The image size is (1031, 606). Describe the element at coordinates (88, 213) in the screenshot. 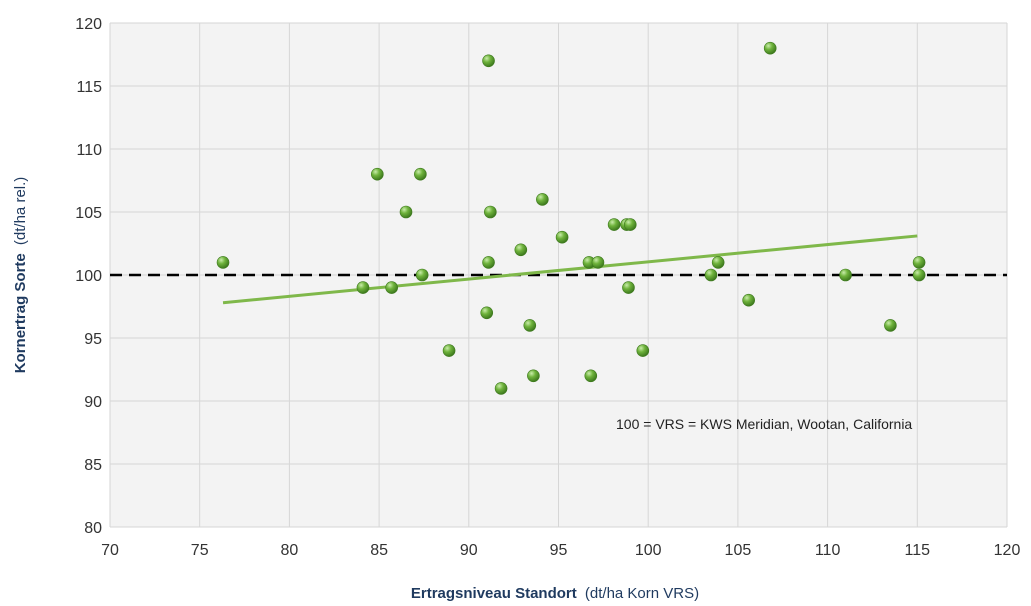

I see `y-tick-105: 105` at that location.